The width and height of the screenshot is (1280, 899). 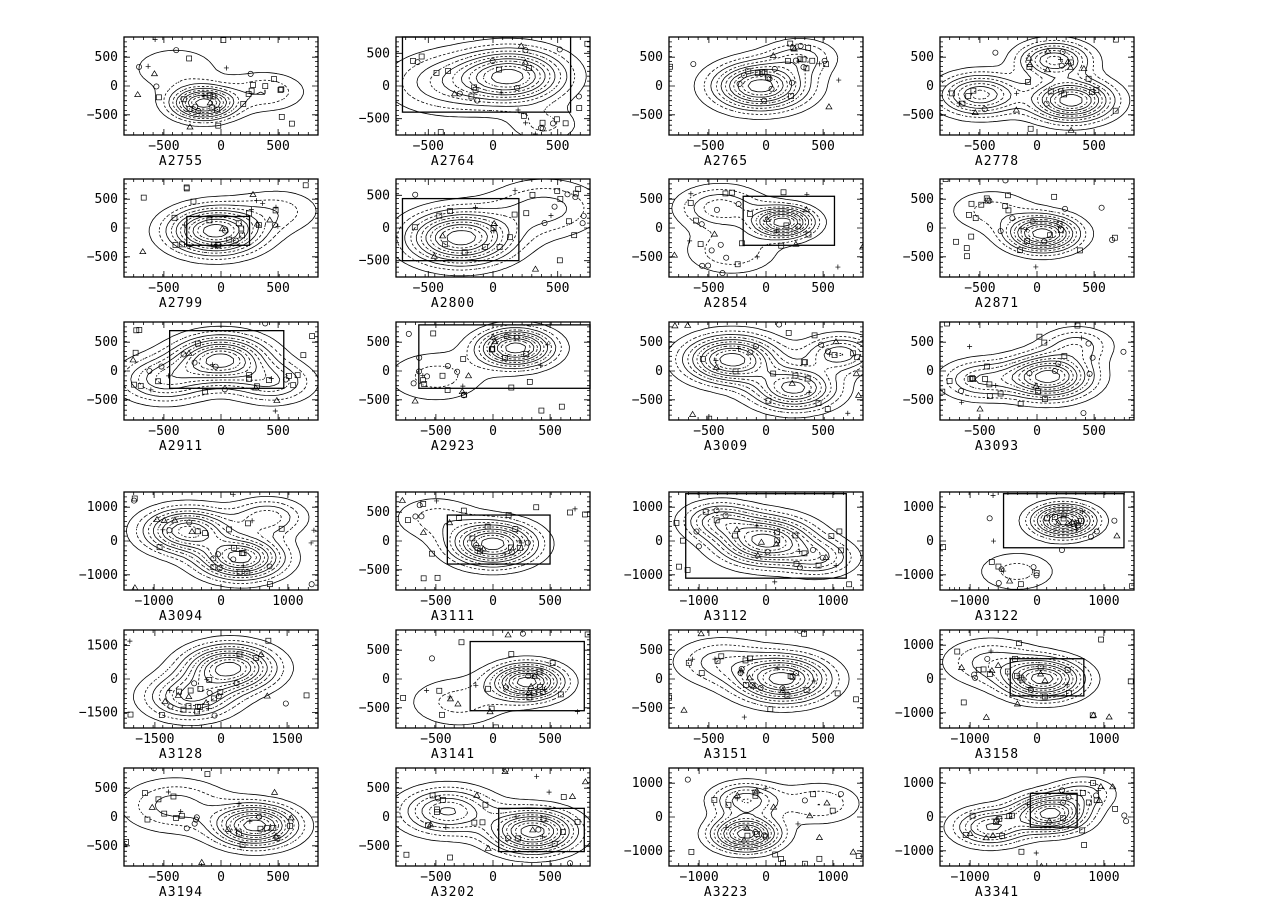 I want to click on x-tick-label: 500, so click(x=1093, y=431).